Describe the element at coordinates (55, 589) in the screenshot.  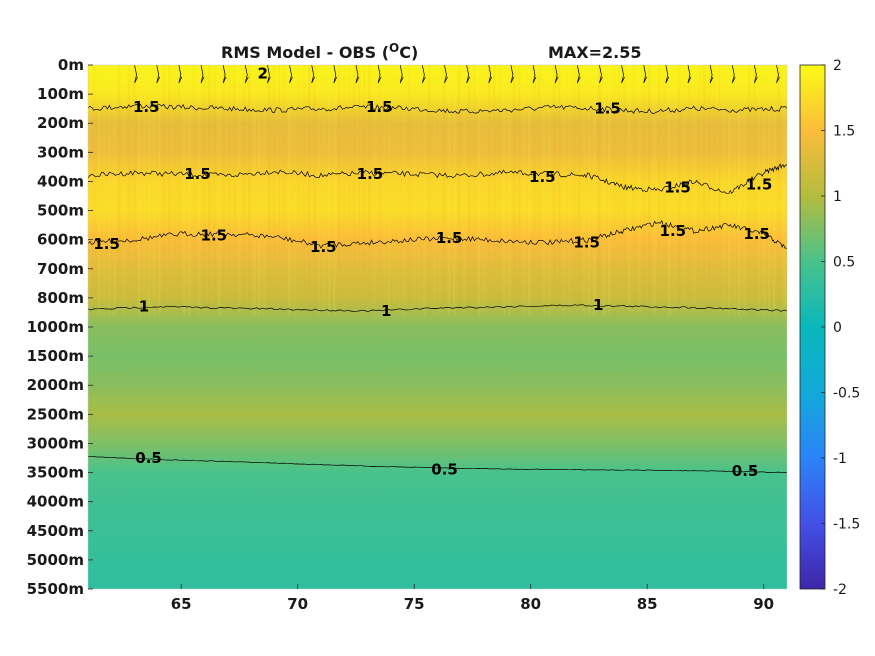
I see `y-tick-label: 5500m` at that location.